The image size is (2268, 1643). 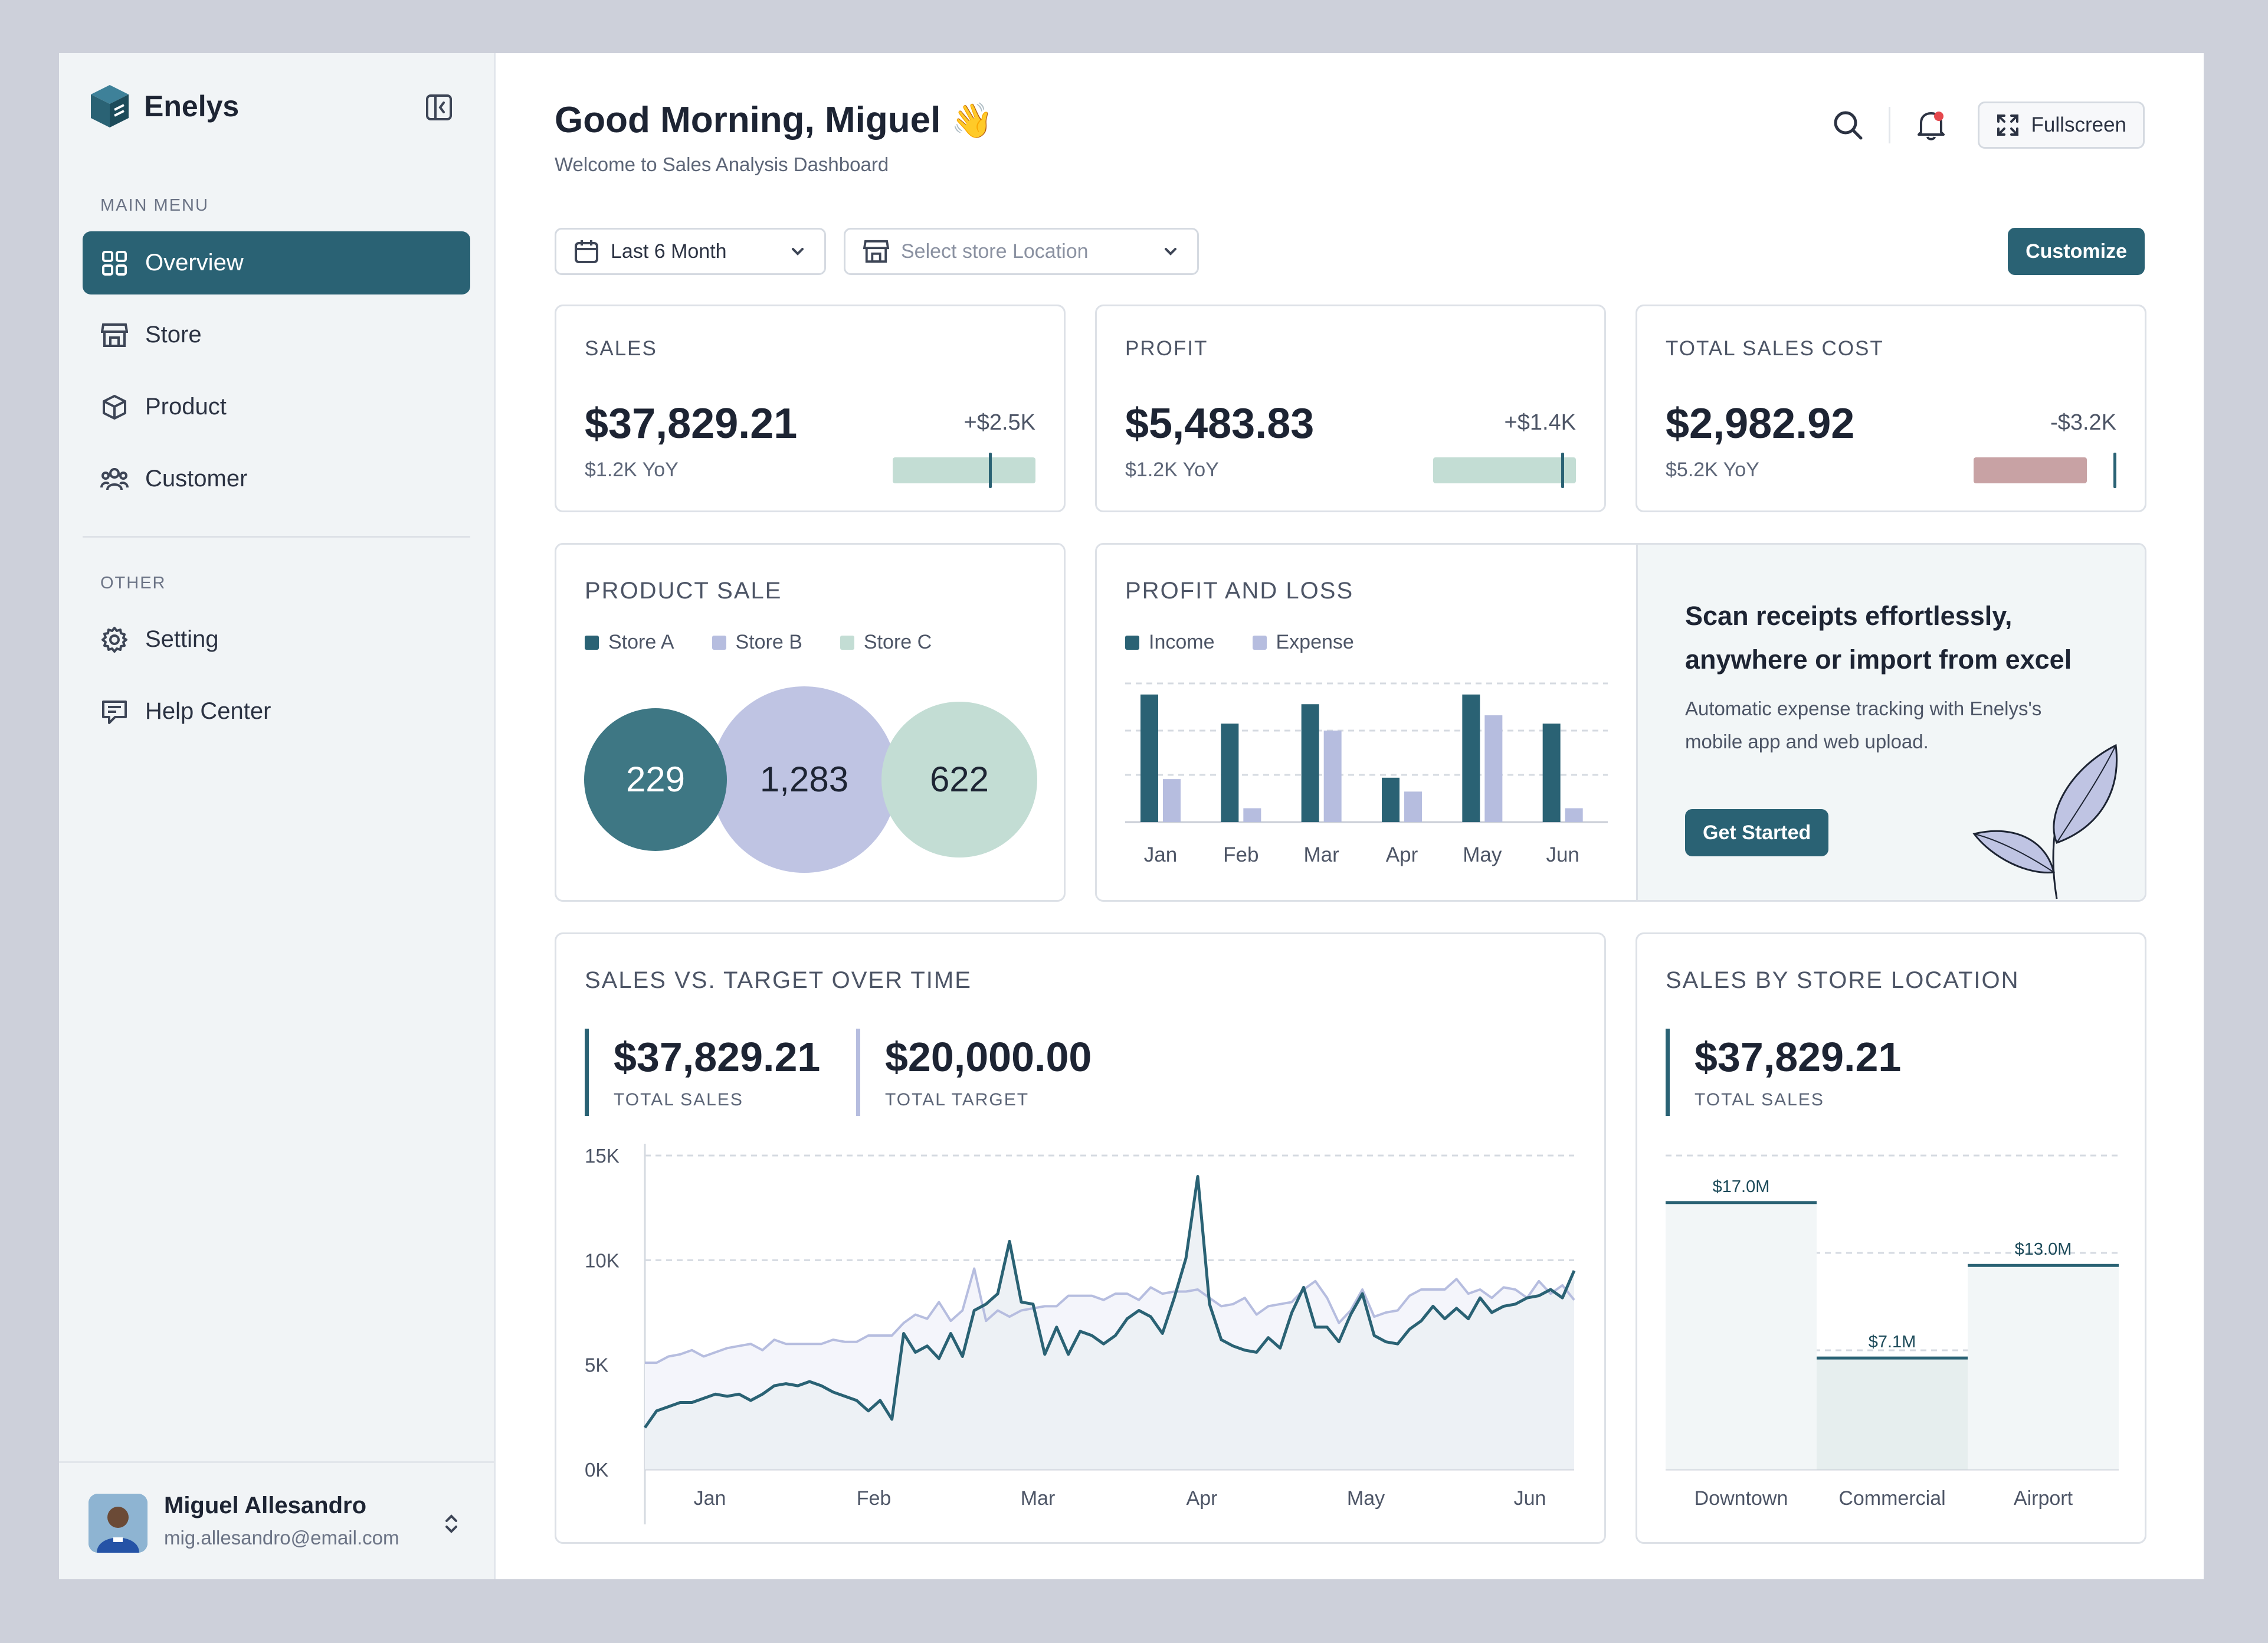 I want to click on customize-button: Customize, so click(x=2076, y=252).